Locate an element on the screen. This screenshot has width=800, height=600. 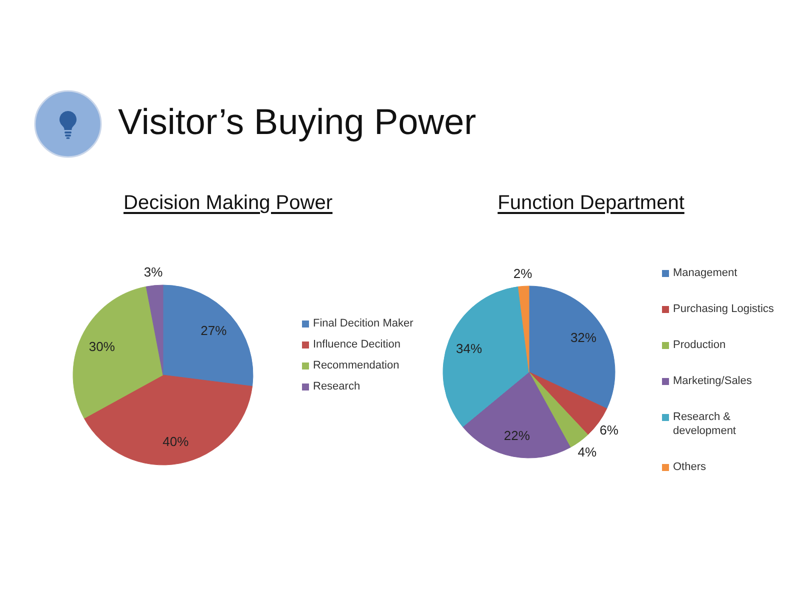
legend-label: Purchasing Logistics is located at coordinates (723, 309).